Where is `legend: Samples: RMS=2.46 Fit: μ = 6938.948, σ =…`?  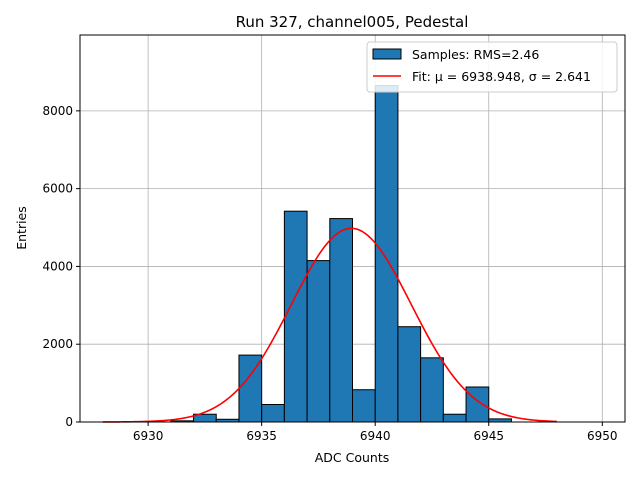
legend: Samples: RMS=2.46 Fit: μ = 6938.948, σ =… is located at coordinates (492, 67).